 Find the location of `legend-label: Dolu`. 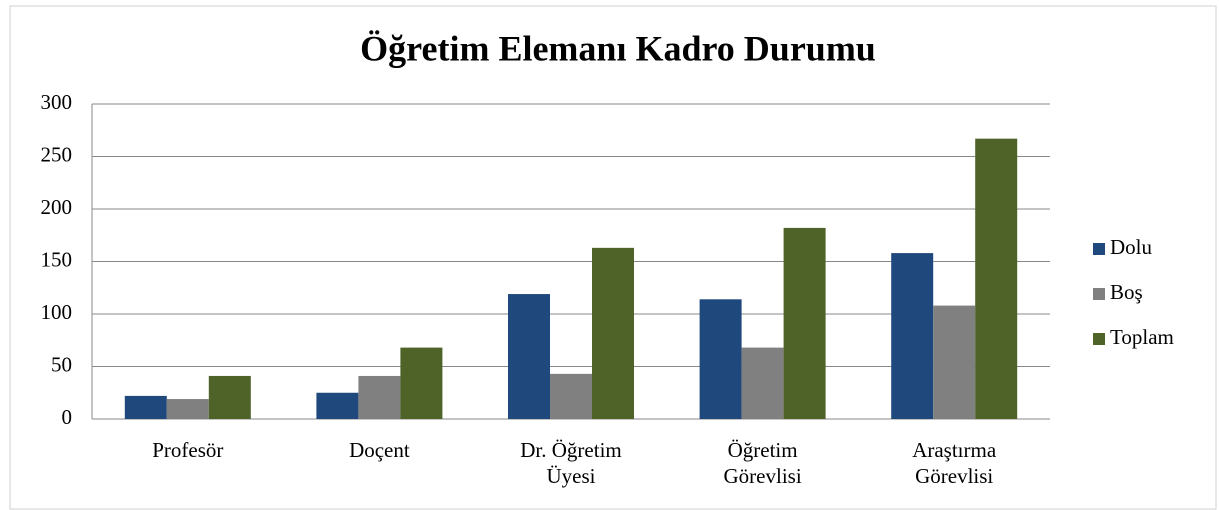

legend-label: Dolu is located at coordinates (1131, 247).